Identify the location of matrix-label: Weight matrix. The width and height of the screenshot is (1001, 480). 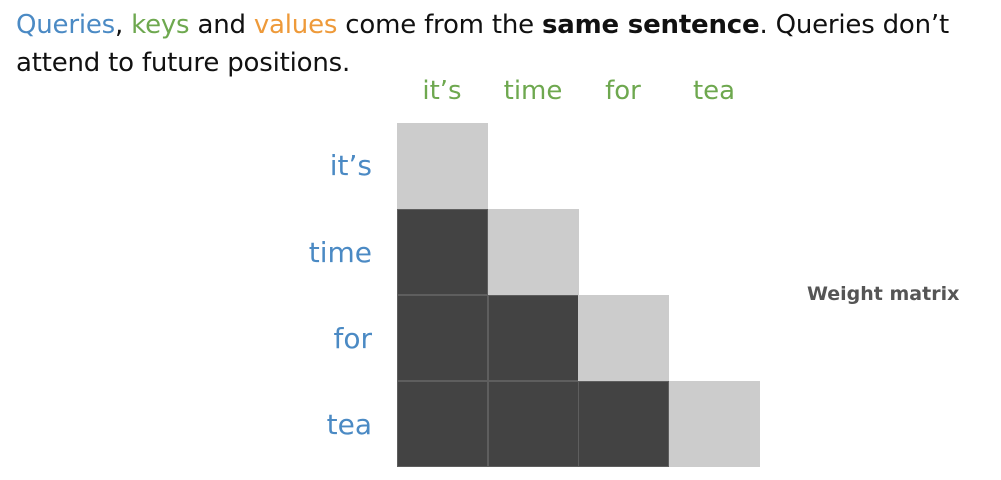
(883, 294).